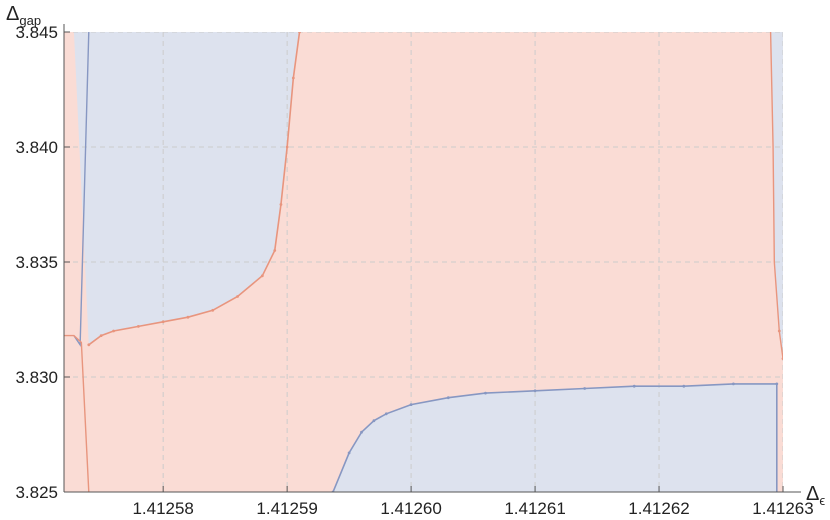 Image resolution: width=830 pixels, height=520 pixels. What do you see at coordinates (658, 508) in the screenshot?
I see `x-tick-label-4: 1.41262` at bounding box center [658, 508].